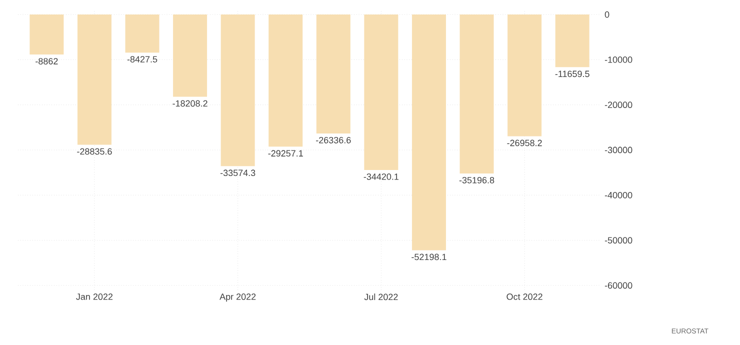  Describe the element at coordinates (381, 176) in the screenshot. I see `data-label: -34420.1` at that location.